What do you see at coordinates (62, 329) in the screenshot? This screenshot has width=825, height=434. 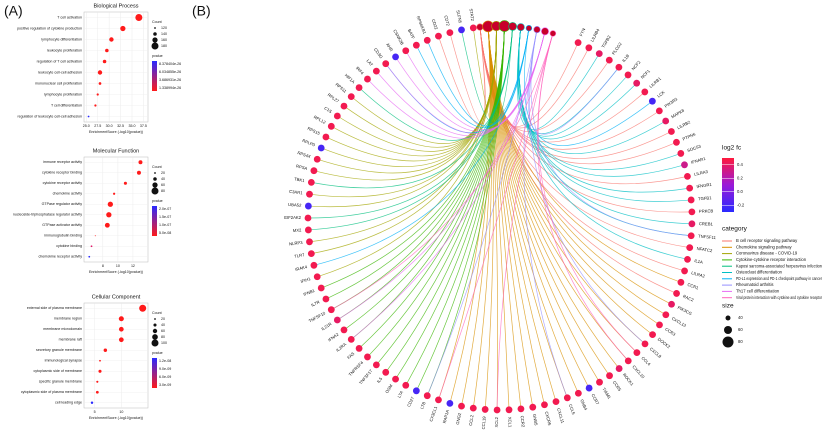 I see `y-tick-label: membrane microdomain` at bounding box center [62, 329].